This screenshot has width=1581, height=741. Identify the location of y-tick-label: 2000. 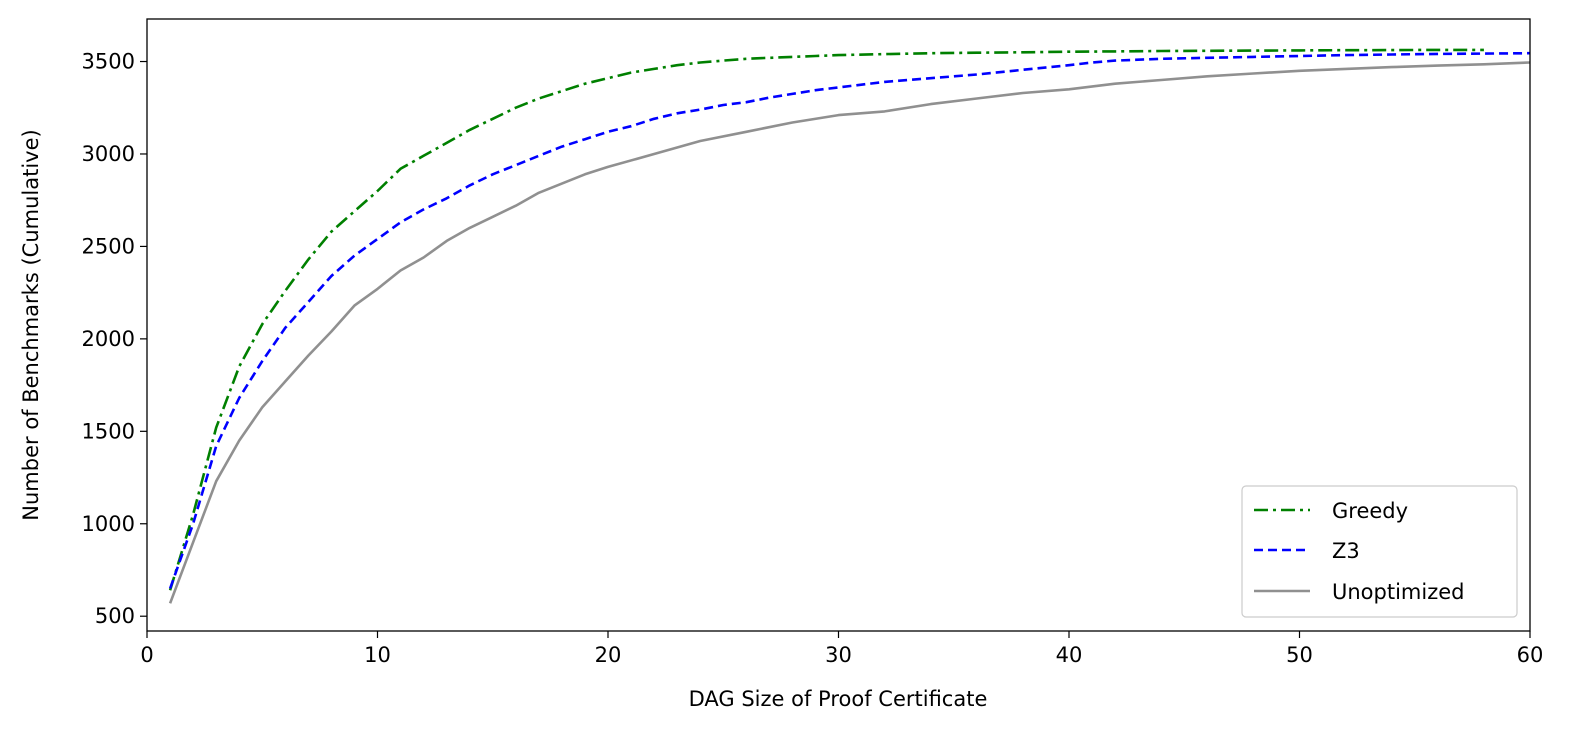
(108, 339).